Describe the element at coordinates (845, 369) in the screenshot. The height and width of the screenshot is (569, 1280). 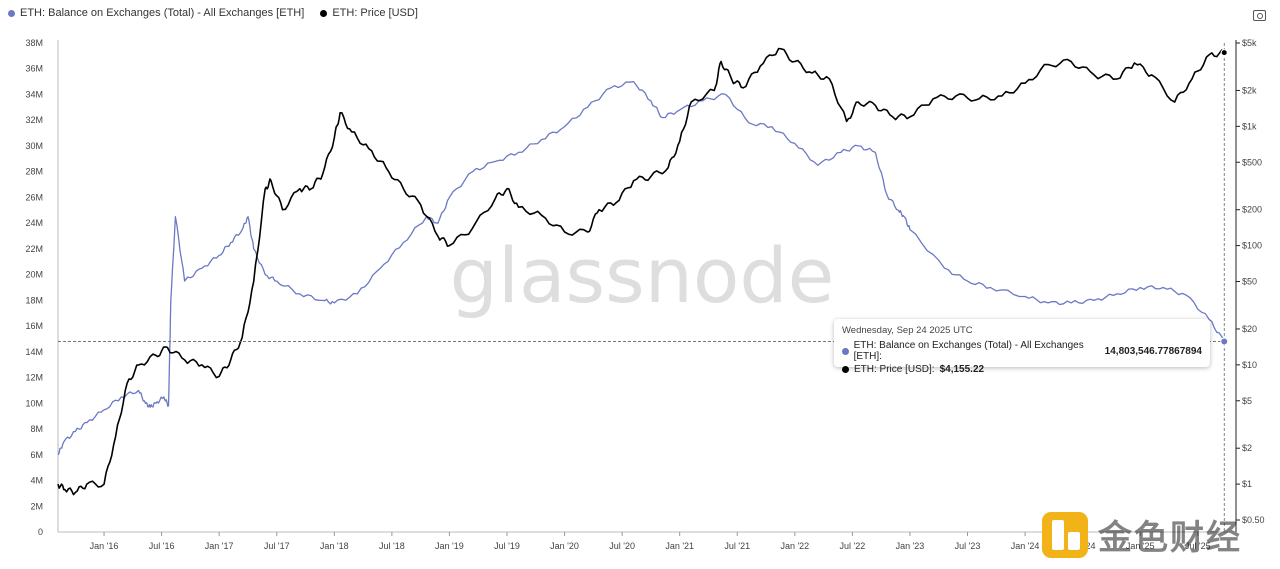
I see `tooltip-dot-price-icon` at that location.